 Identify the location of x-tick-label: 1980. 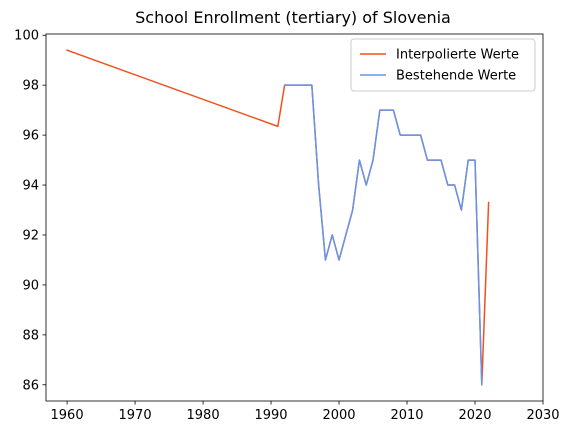
(203, 415).